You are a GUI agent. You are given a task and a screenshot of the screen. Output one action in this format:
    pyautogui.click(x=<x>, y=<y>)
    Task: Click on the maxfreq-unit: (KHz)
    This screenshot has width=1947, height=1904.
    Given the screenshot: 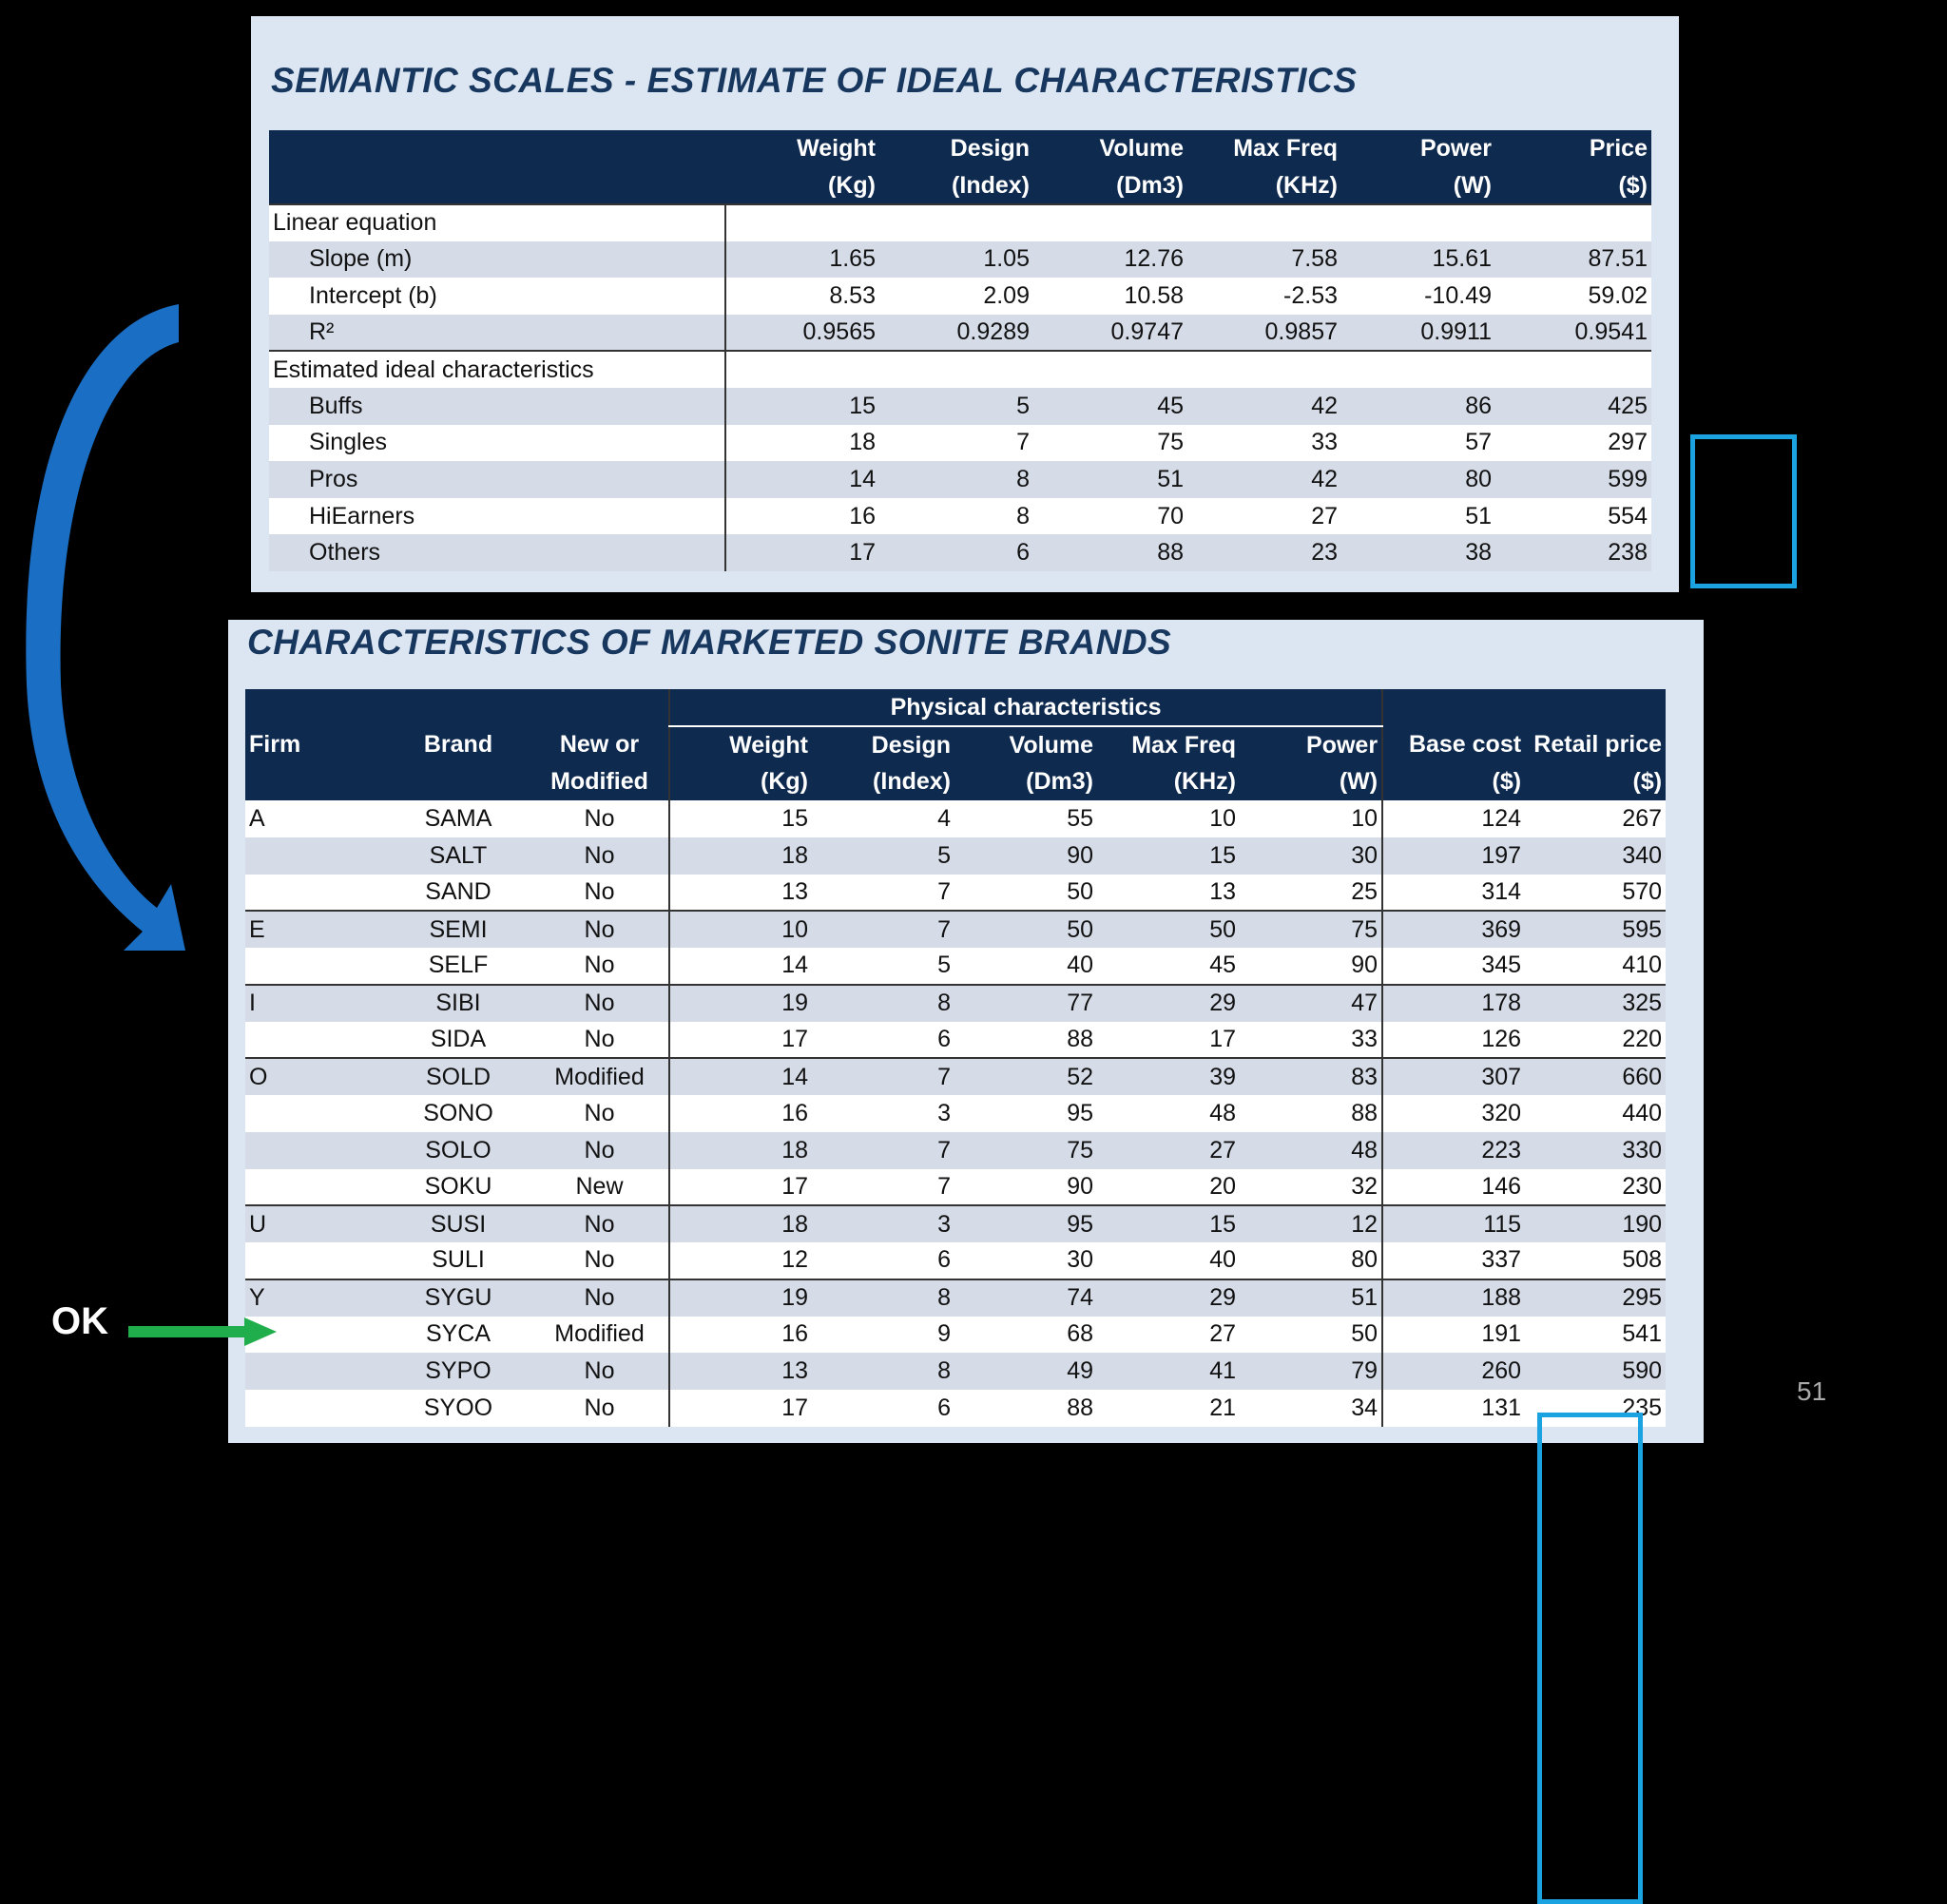 What is the action you would take?
    pyautogui.click(x=1168, y=781)
    